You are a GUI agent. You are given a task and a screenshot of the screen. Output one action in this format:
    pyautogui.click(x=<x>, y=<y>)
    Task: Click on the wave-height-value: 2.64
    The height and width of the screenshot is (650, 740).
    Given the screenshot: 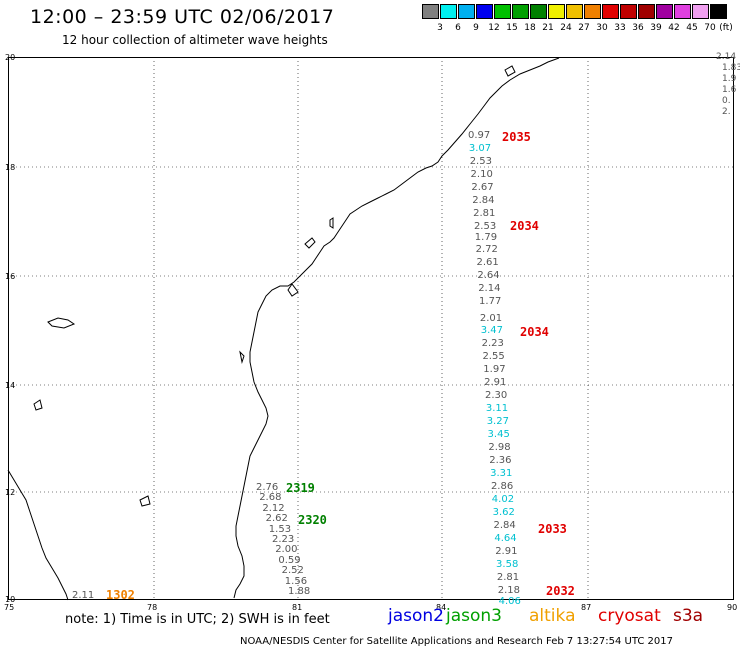 What is the action you would take?
    pyautogui.click(x=488, y=275)
    